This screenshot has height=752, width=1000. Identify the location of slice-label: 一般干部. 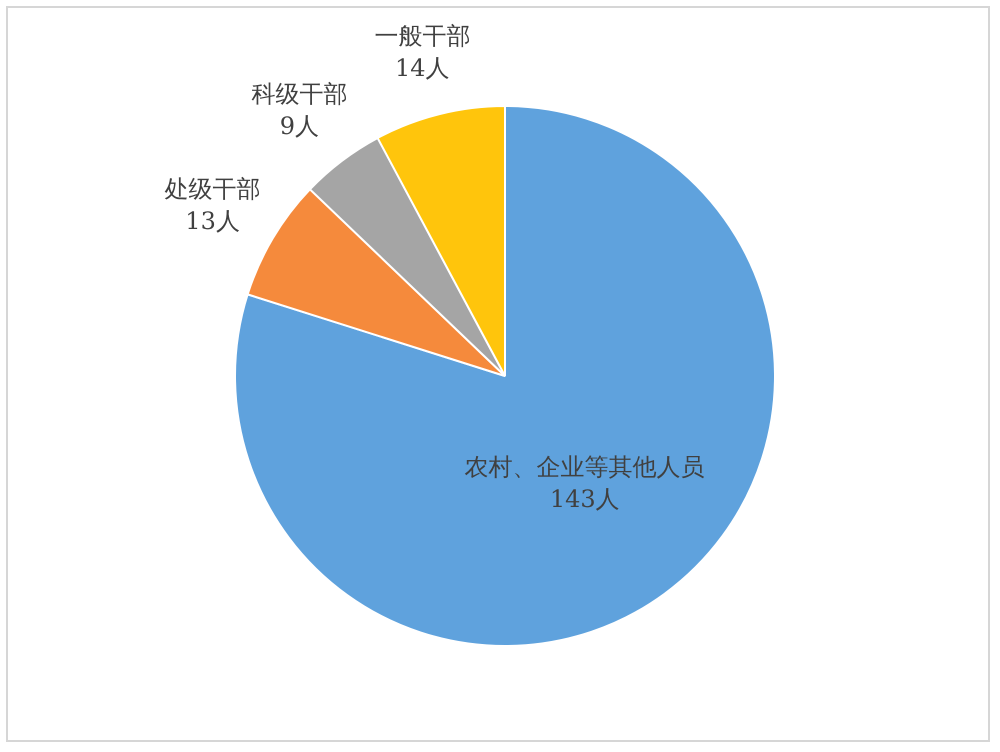
(422, 36).